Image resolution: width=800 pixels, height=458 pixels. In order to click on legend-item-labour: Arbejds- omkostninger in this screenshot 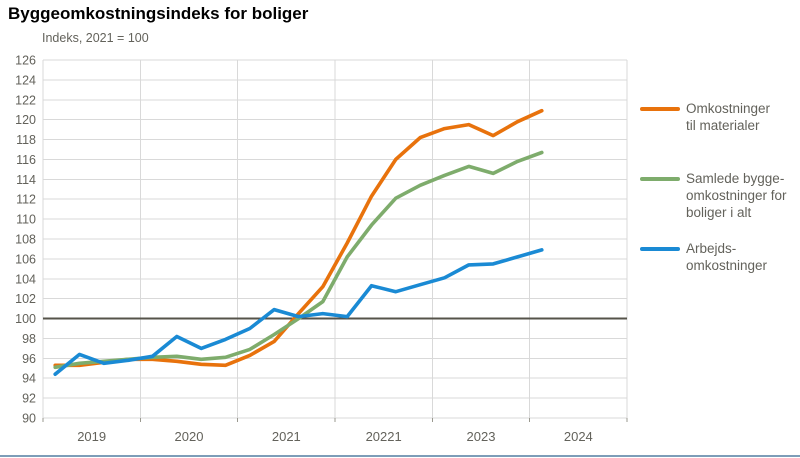, I will do `click(703, 257)`.